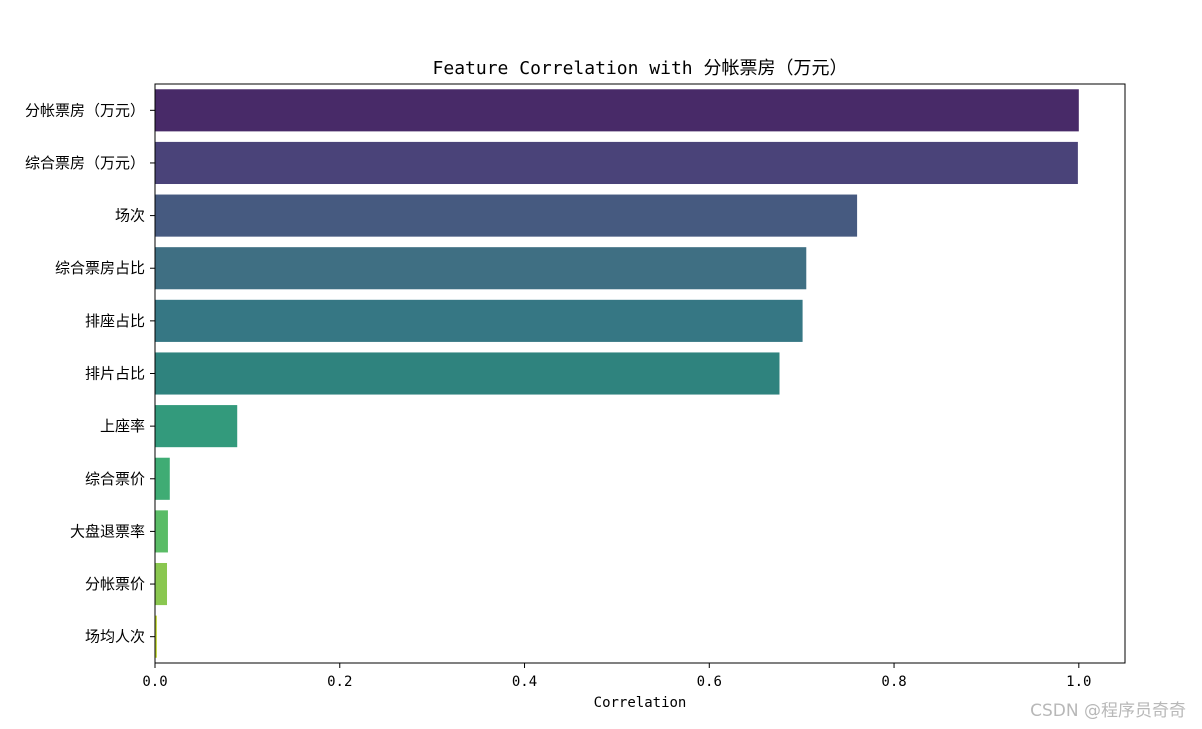 The width and height of the screenshot is (1202, 729). Describe the element at coordinates (339, 682) in the screenshot. I see `x-tick-label-1: 0.2` at that location.